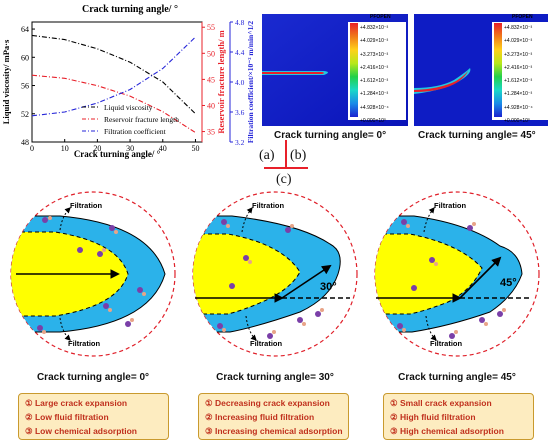 The width and height of the screenshot is (550, 445). What do you see at coordinates (260, 417) in the screenshot?
I see `note-line: ② Increasing fluid filtration` at bounding box center [260, 417].